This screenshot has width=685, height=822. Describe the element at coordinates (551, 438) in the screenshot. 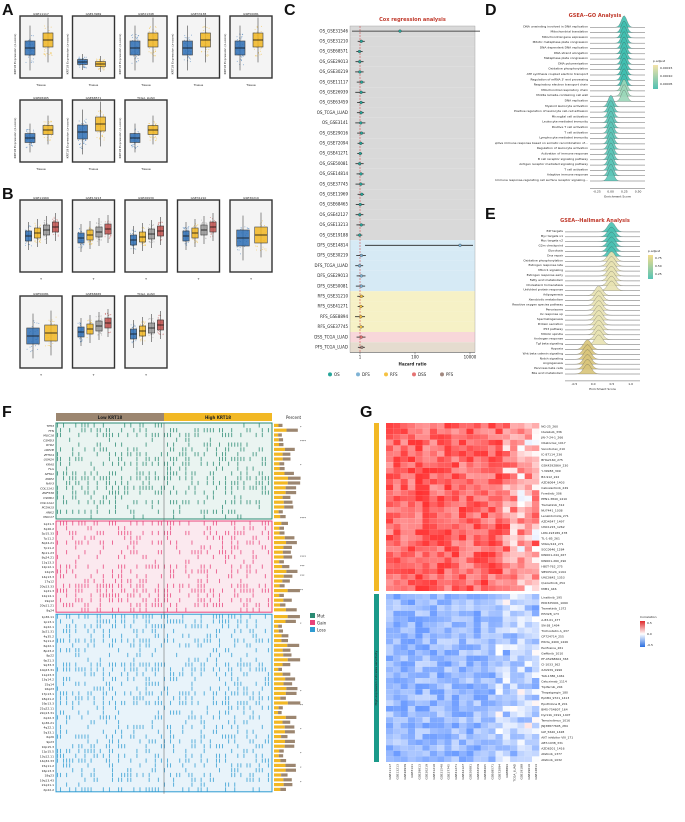

I see `drug-label: JW-7-24-1_266` at that location.